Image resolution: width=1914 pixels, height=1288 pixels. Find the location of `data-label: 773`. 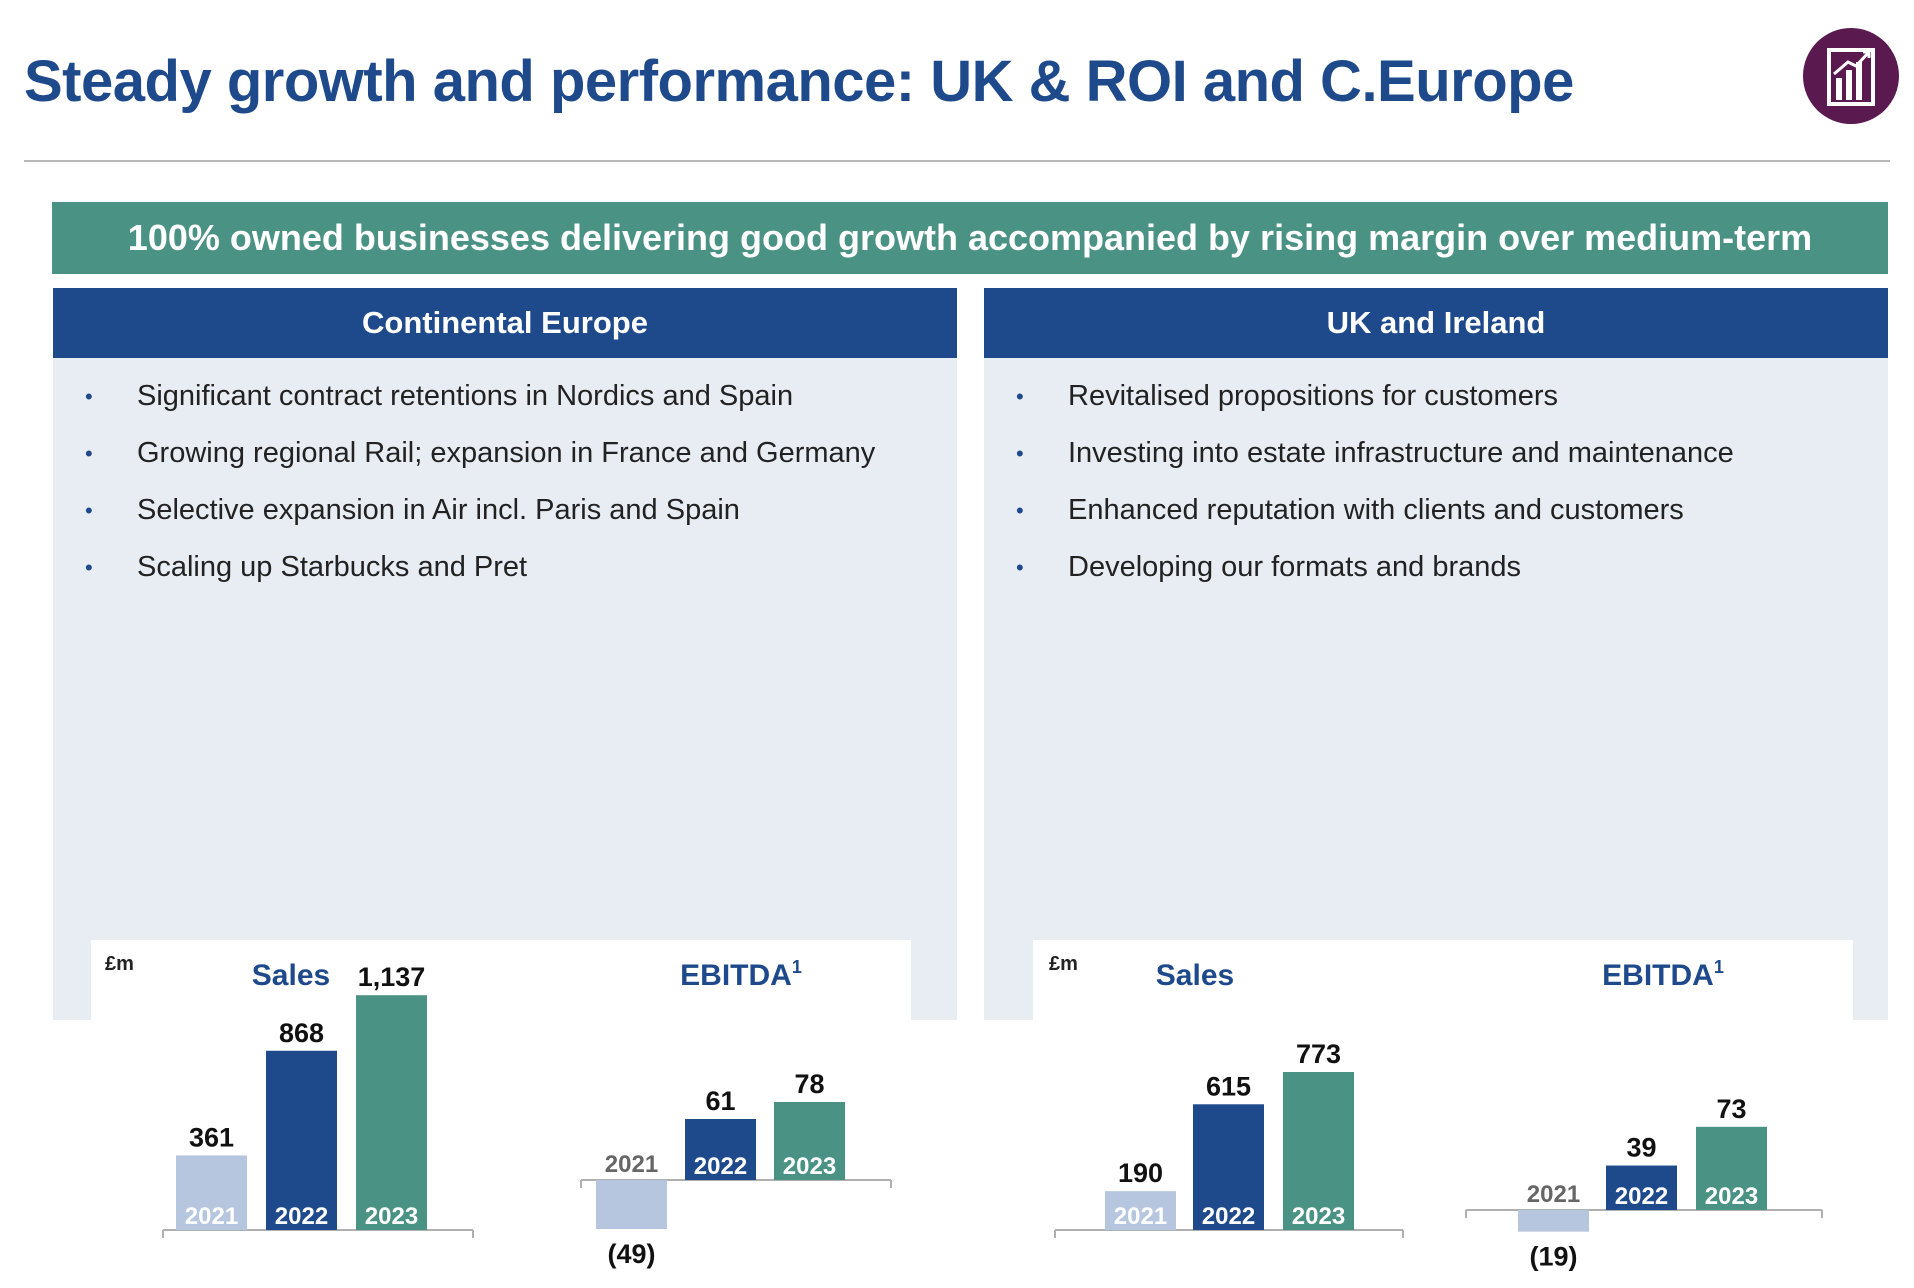

data-label: 773 is located at coordinates (1318, 1054).